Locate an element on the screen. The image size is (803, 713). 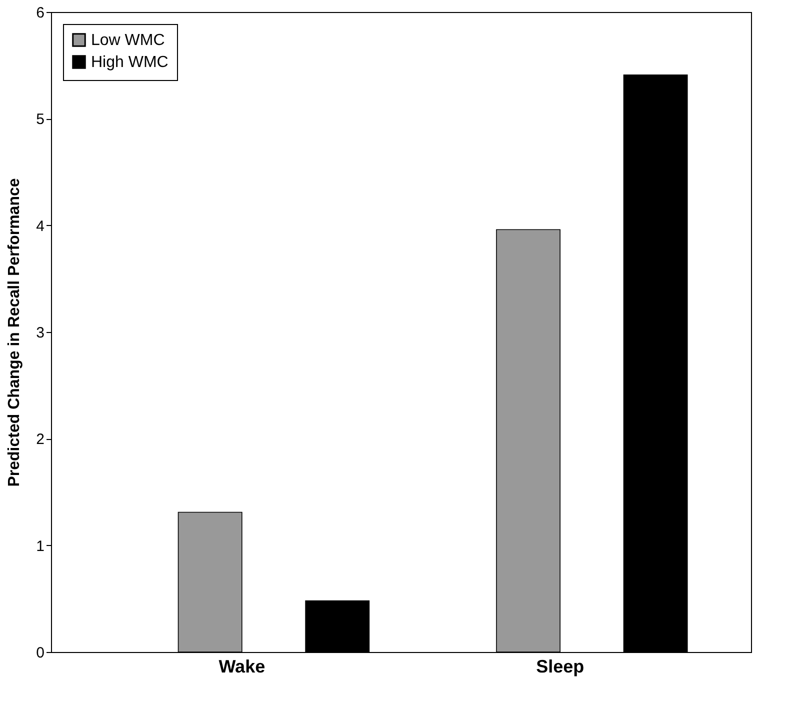
y-tick-label: 6 is located at coordinates (40, 13).